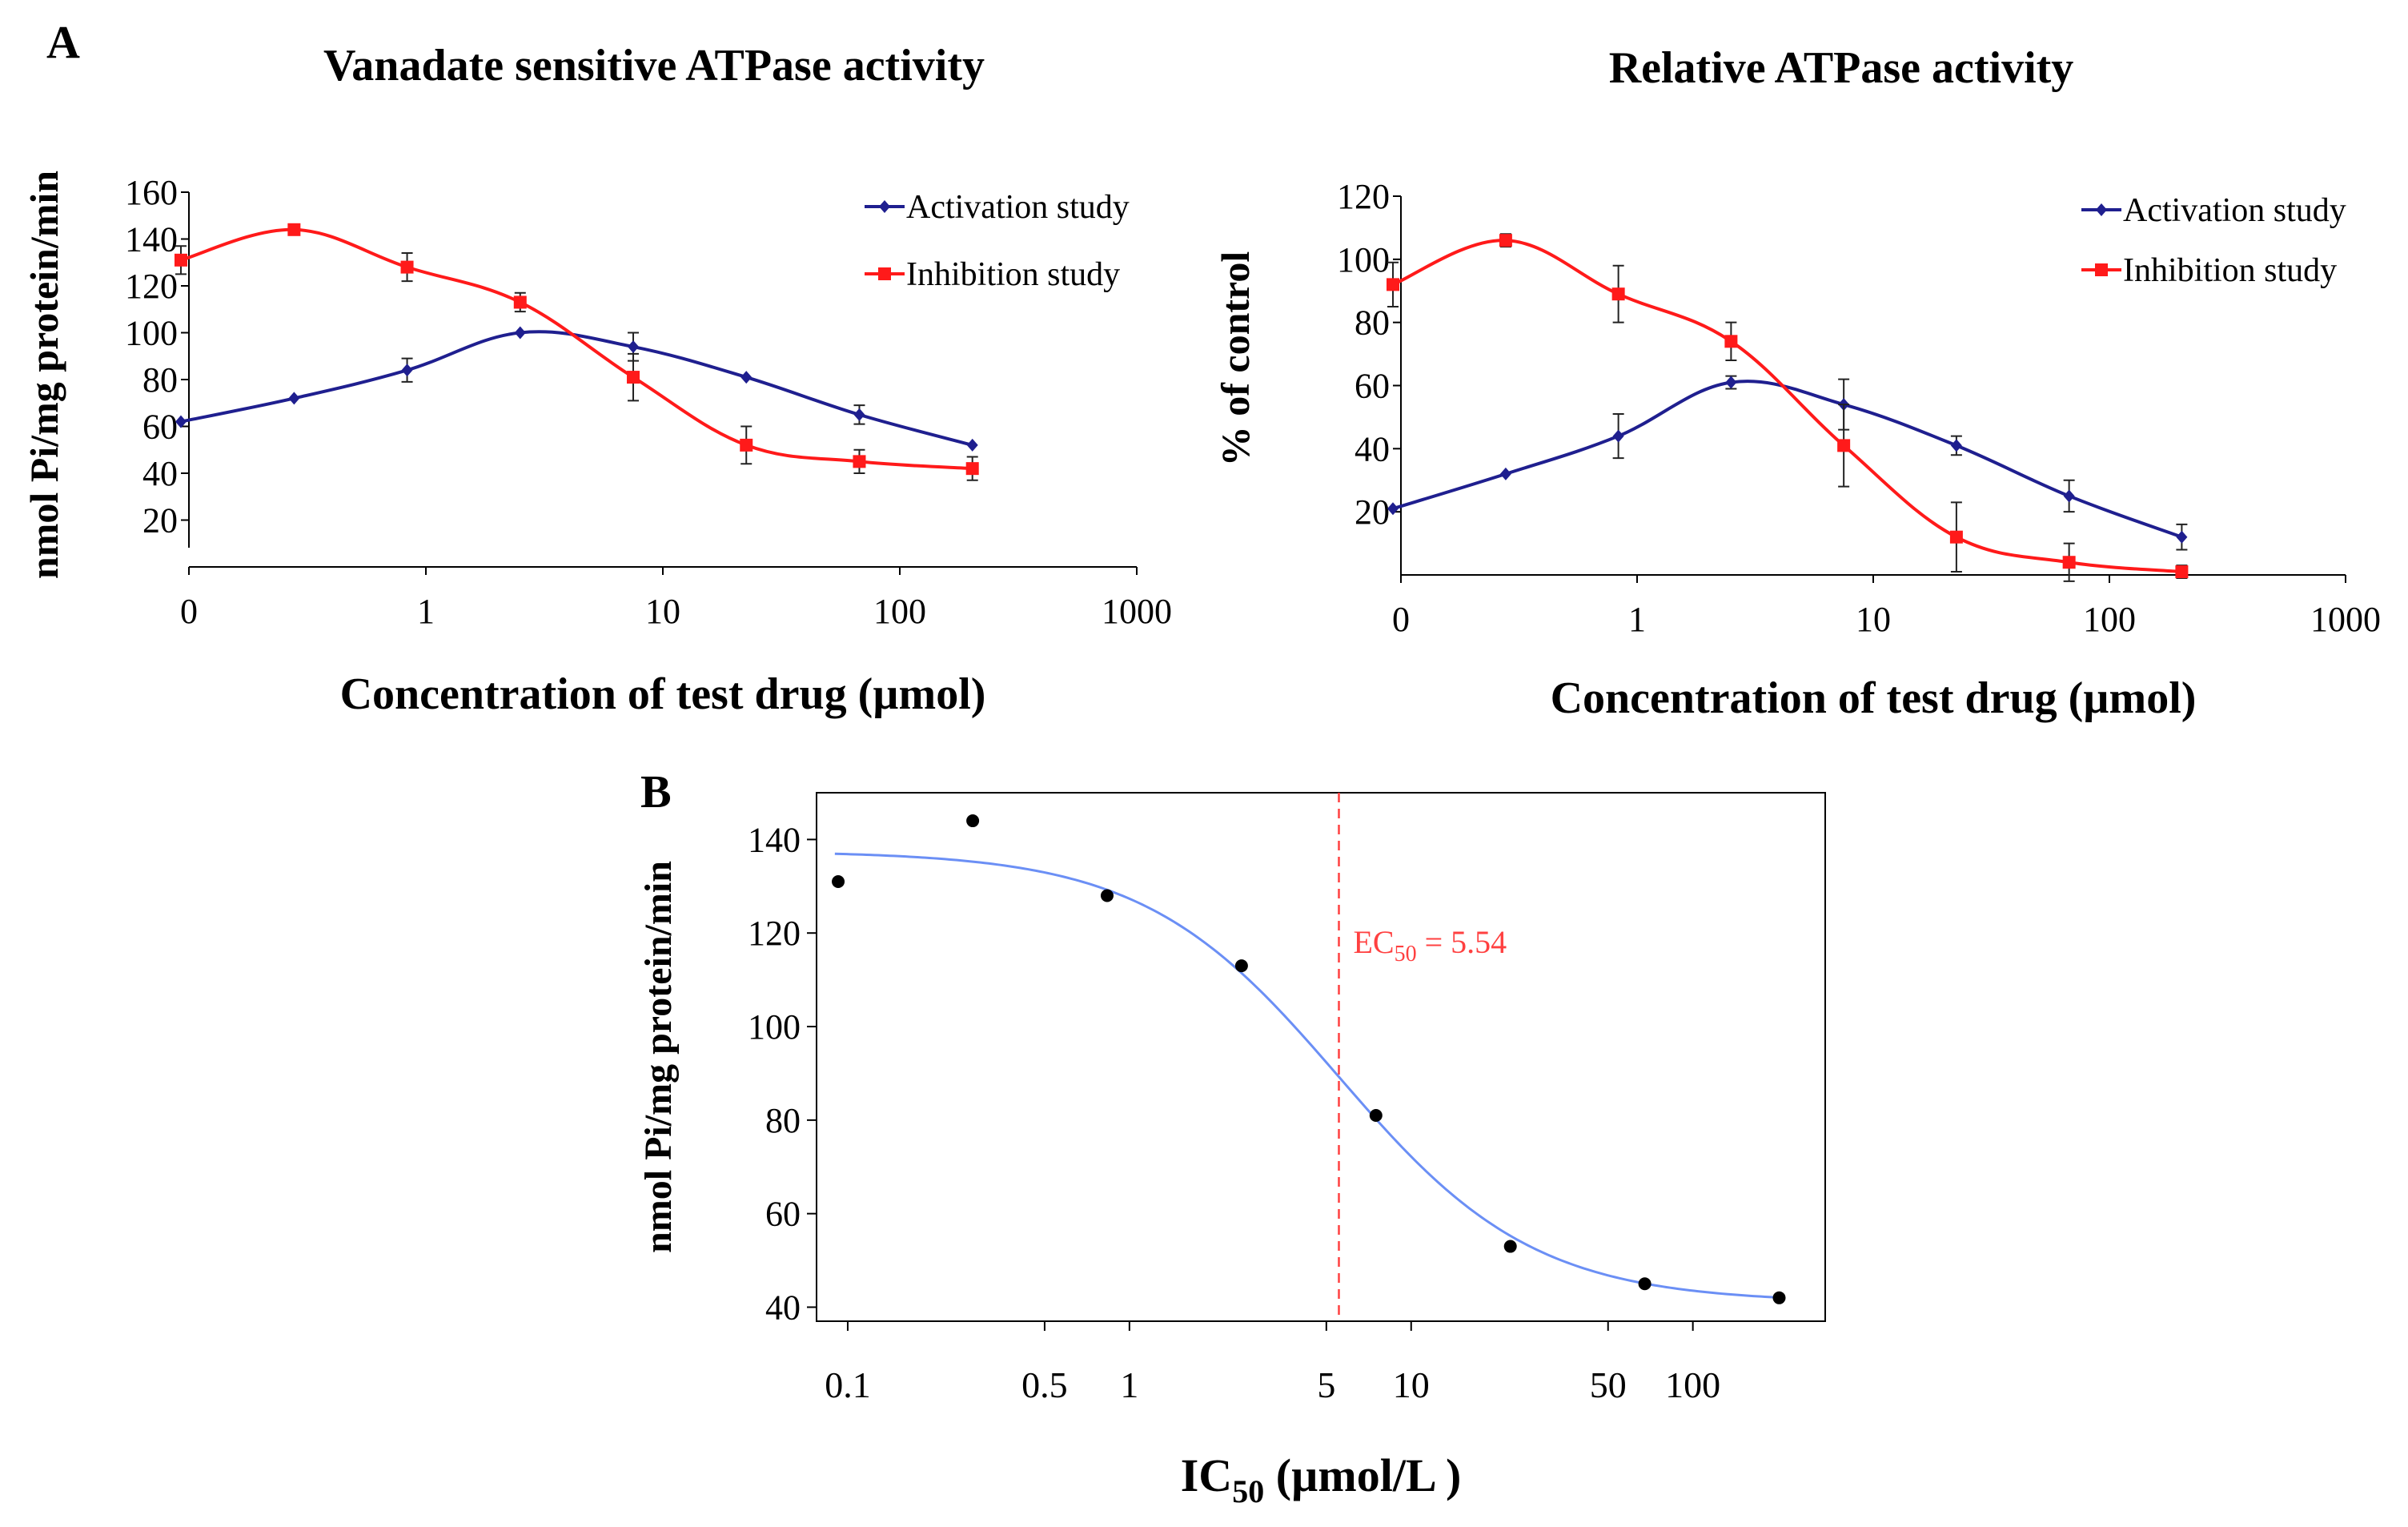 This screenshot has width=2408, height=1527. Describe the element at coordinates (1430, 945) in the screenshot. I see `ec50-annotation: EC50 = 5.54` at that location.